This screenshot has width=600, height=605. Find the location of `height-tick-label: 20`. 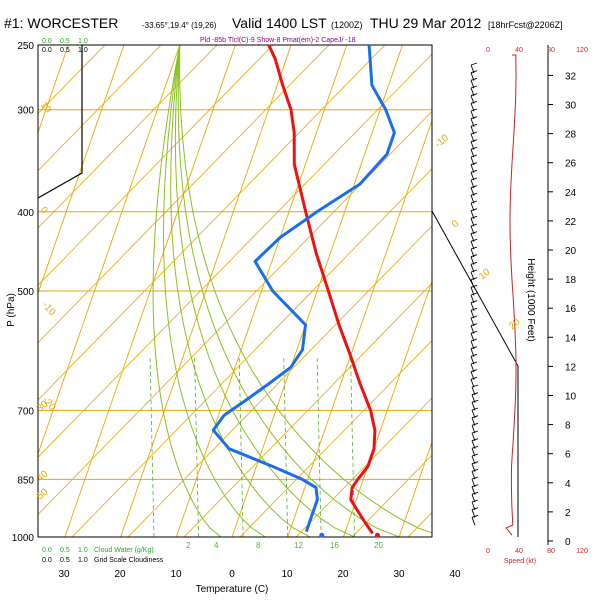

height-tick-label: 20 is located at coordinates (571, 251).